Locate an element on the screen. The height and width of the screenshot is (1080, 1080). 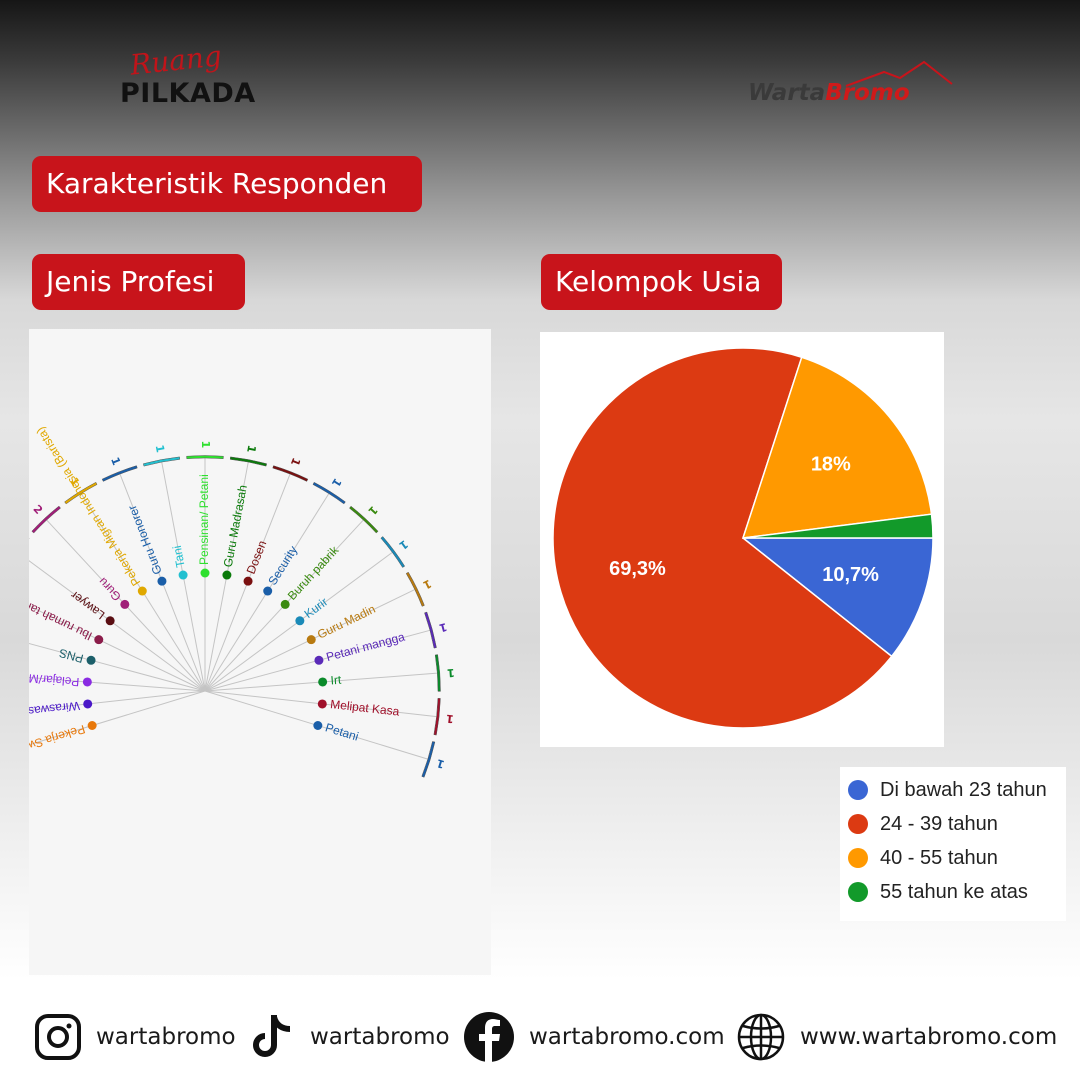
profesi-heading: Jenis Profesi is located at coordinates (138, 282).